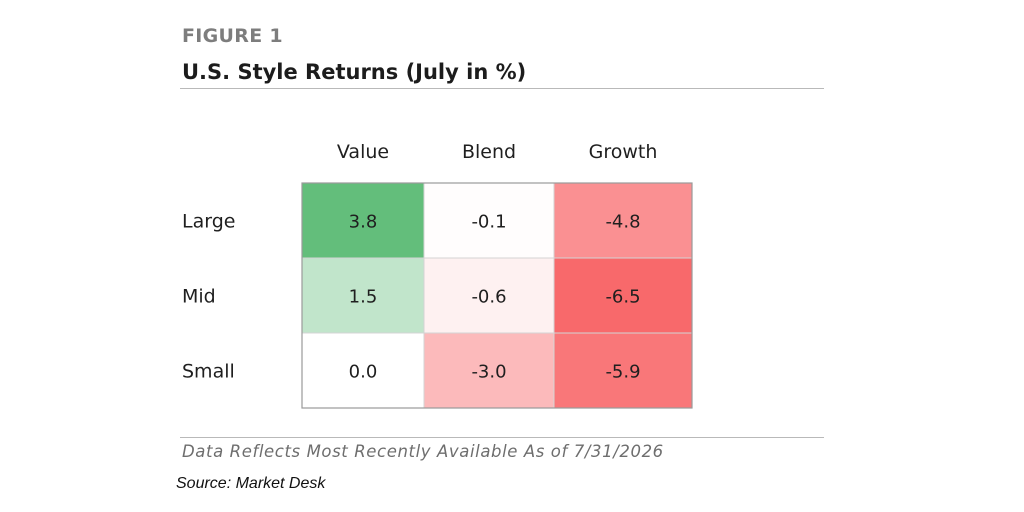 The width and height of the screenshot is (1024, 512). What do you see at coordinates (251, 483) in the screenshot?
I see `source-note: Source: Market Desk` at bounding box center [251, 483].